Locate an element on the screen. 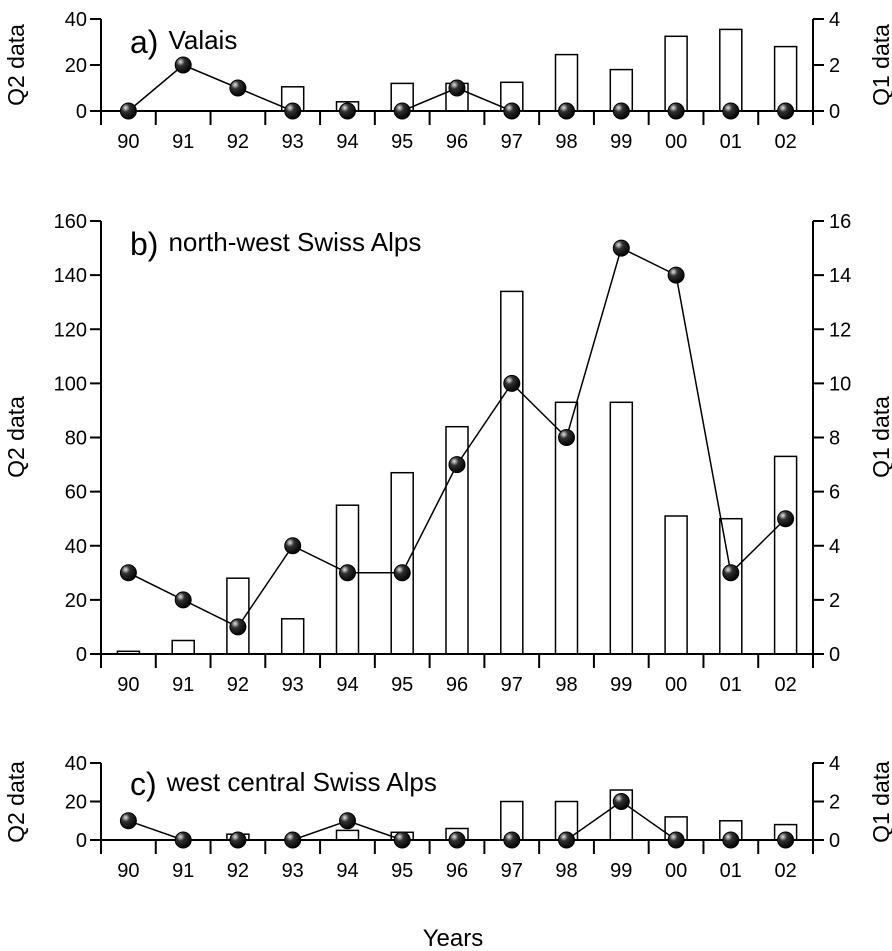 This screenshot has width=892, height=951. y-tick-label-left: 60 is located at coordinates (76, 493).